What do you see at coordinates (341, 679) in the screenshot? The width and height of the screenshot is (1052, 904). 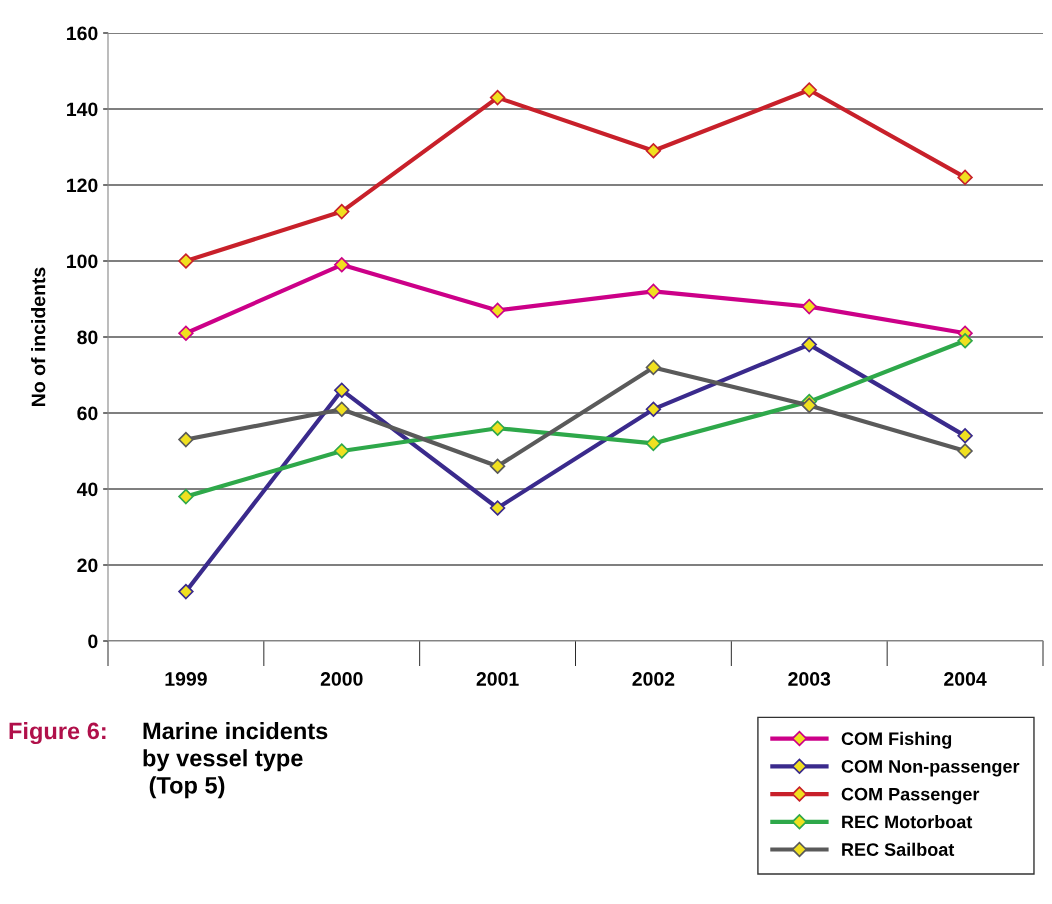 I see `x-tick-label: 2000` at bounding box center [341, 679].